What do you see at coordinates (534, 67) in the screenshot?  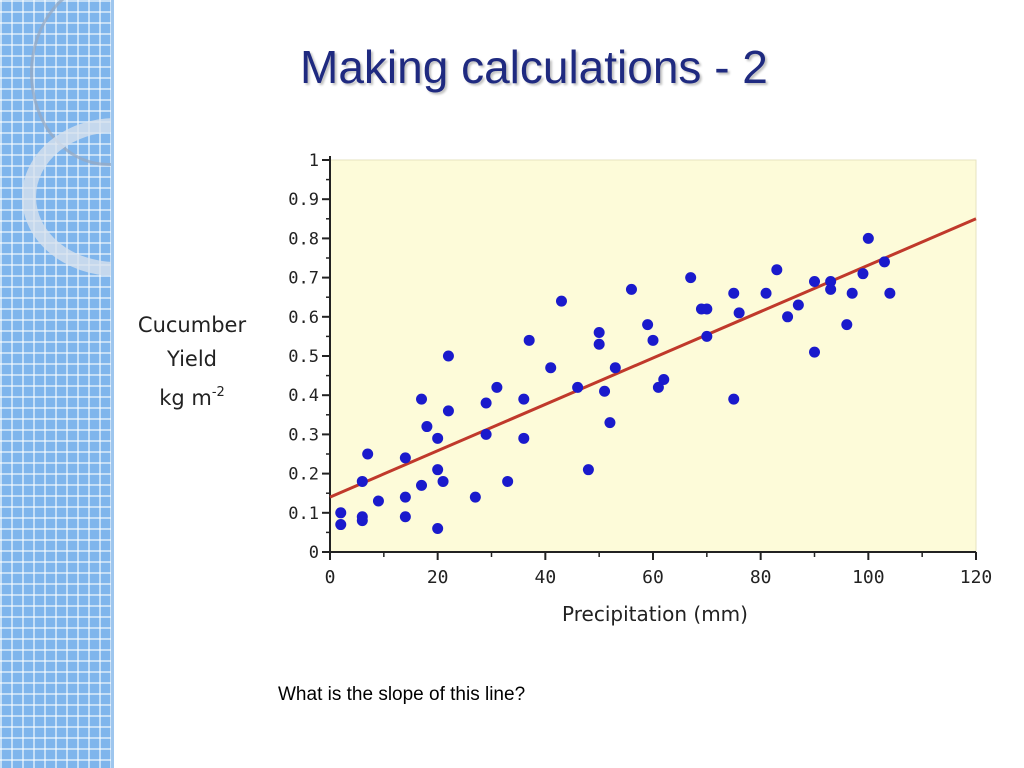 I see `slide-title: Making calculations - 2` at bounding box center [534, 67].